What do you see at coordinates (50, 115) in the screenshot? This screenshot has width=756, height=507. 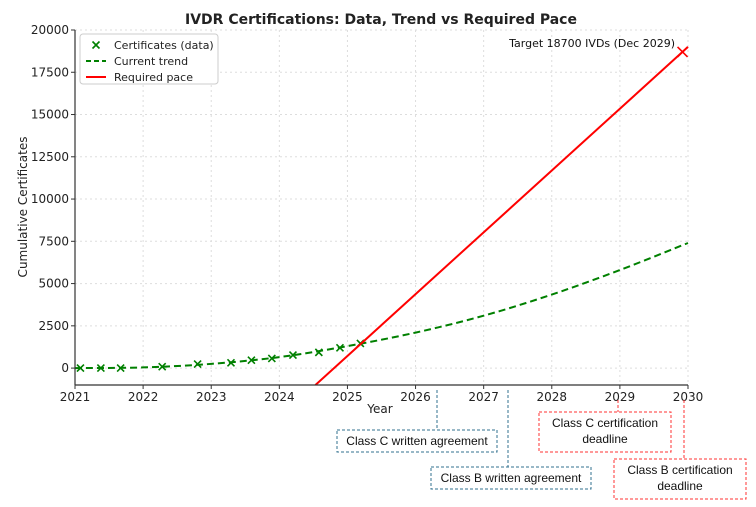 I see `y-tick-label: 15000` at bounding box center [50, 115].